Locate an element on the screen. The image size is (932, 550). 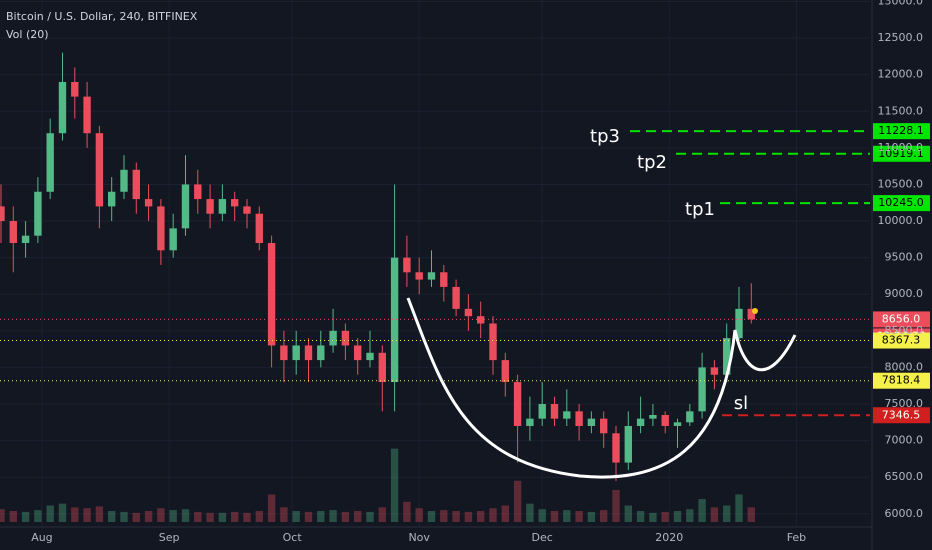
x-tick-label: Sep is located at coordinates (169, 537).